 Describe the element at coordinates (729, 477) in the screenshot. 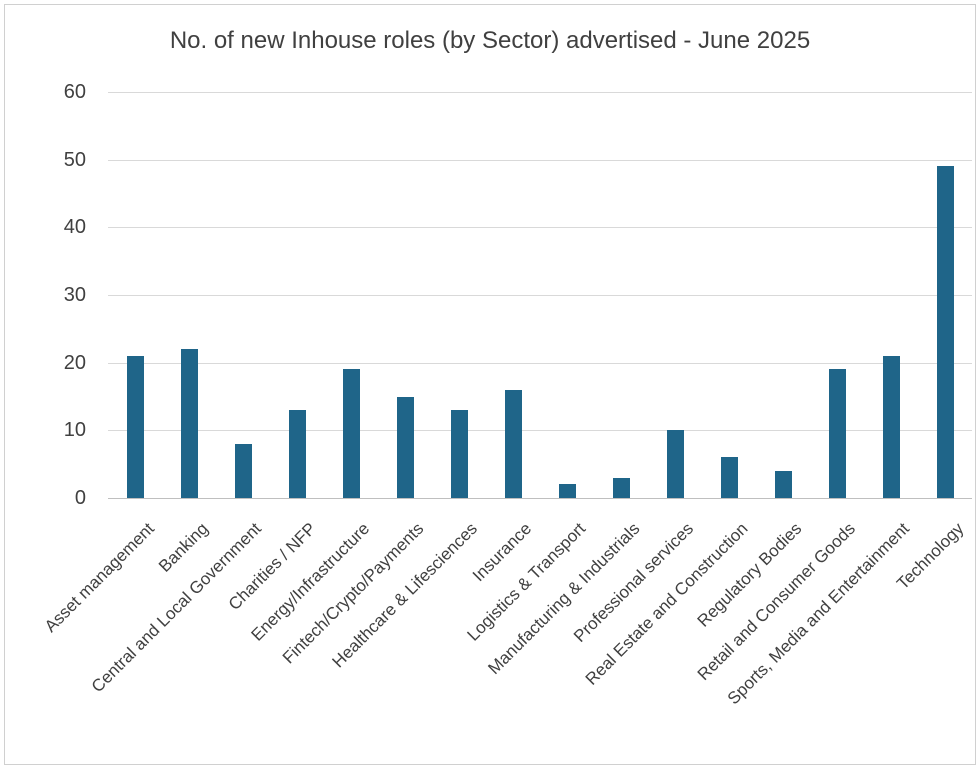

I see `bar-real-estate-and-construction` at that location.